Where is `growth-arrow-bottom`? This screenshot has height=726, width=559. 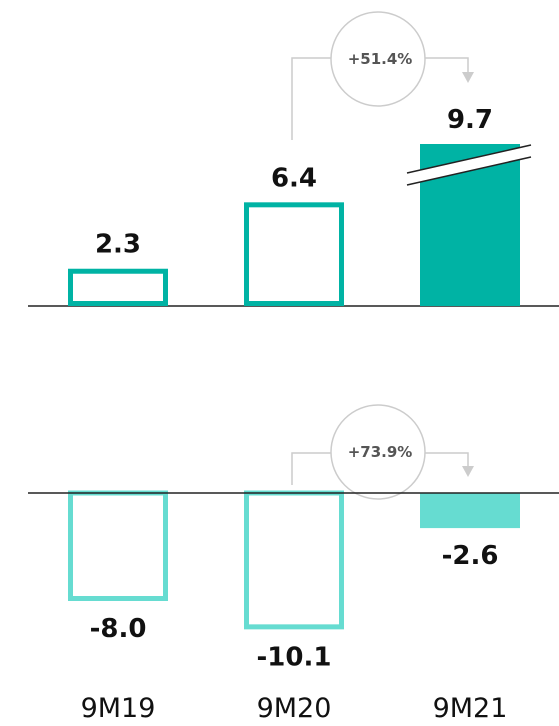
growth-arrow-bottom is located at coordinates (468, 471).